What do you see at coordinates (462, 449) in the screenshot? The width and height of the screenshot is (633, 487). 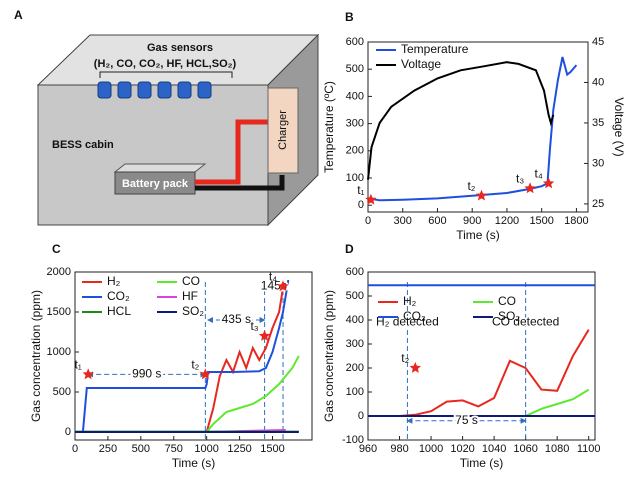 I see `x-tick-label: 1020` at bounding box center [462, 449].